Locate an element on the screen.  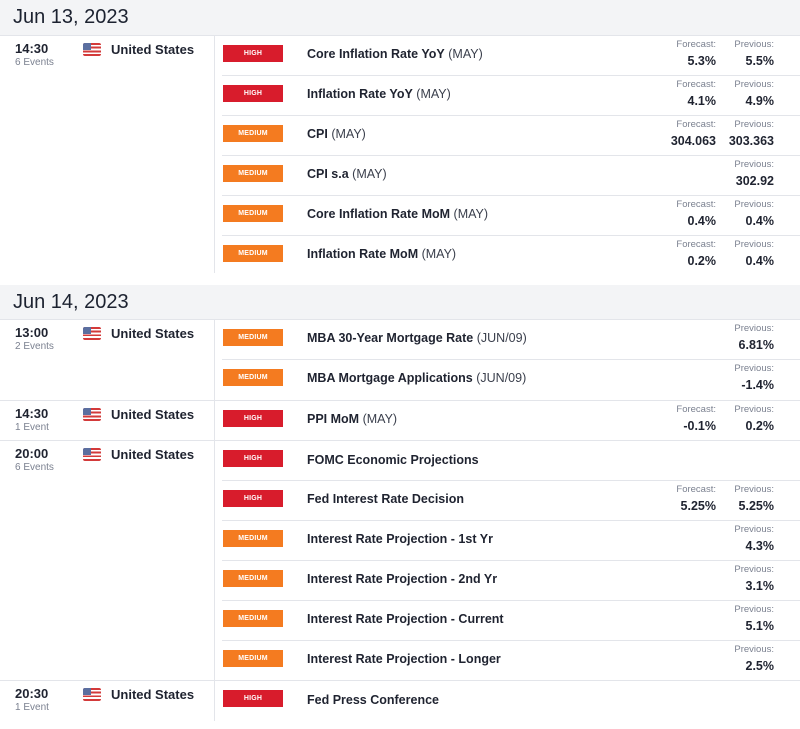
event-name: Interest Rate Projection - 2nd Yr is located at coordinates (402, 579).